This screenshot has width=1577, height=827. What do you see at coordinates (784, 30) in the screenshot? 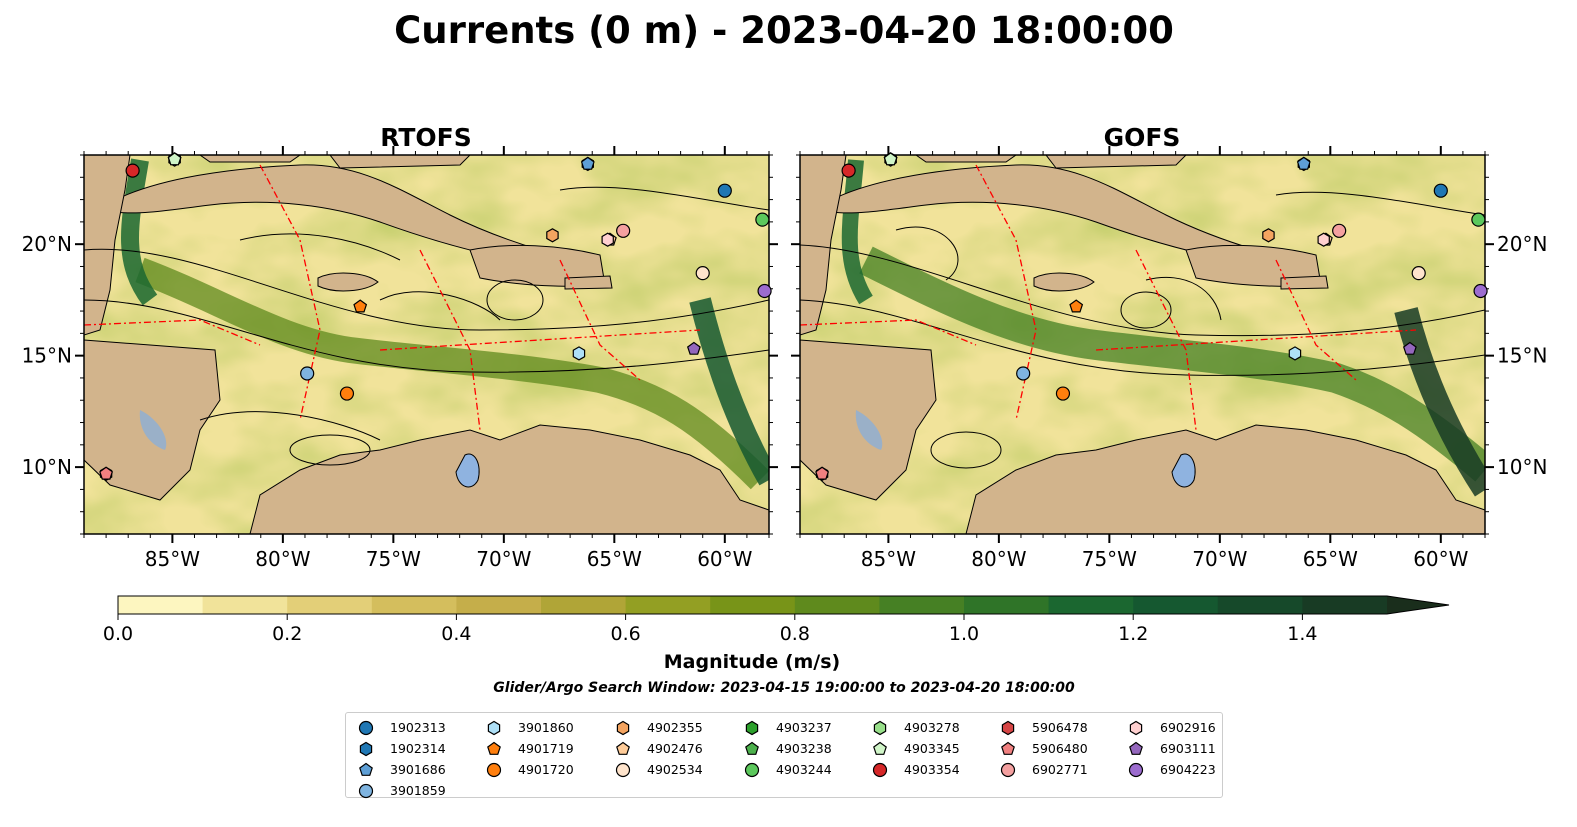
I see `figure-title: Currents (0 m) - 2023-04-20 18:00:00` at bounding box center [784, 30].